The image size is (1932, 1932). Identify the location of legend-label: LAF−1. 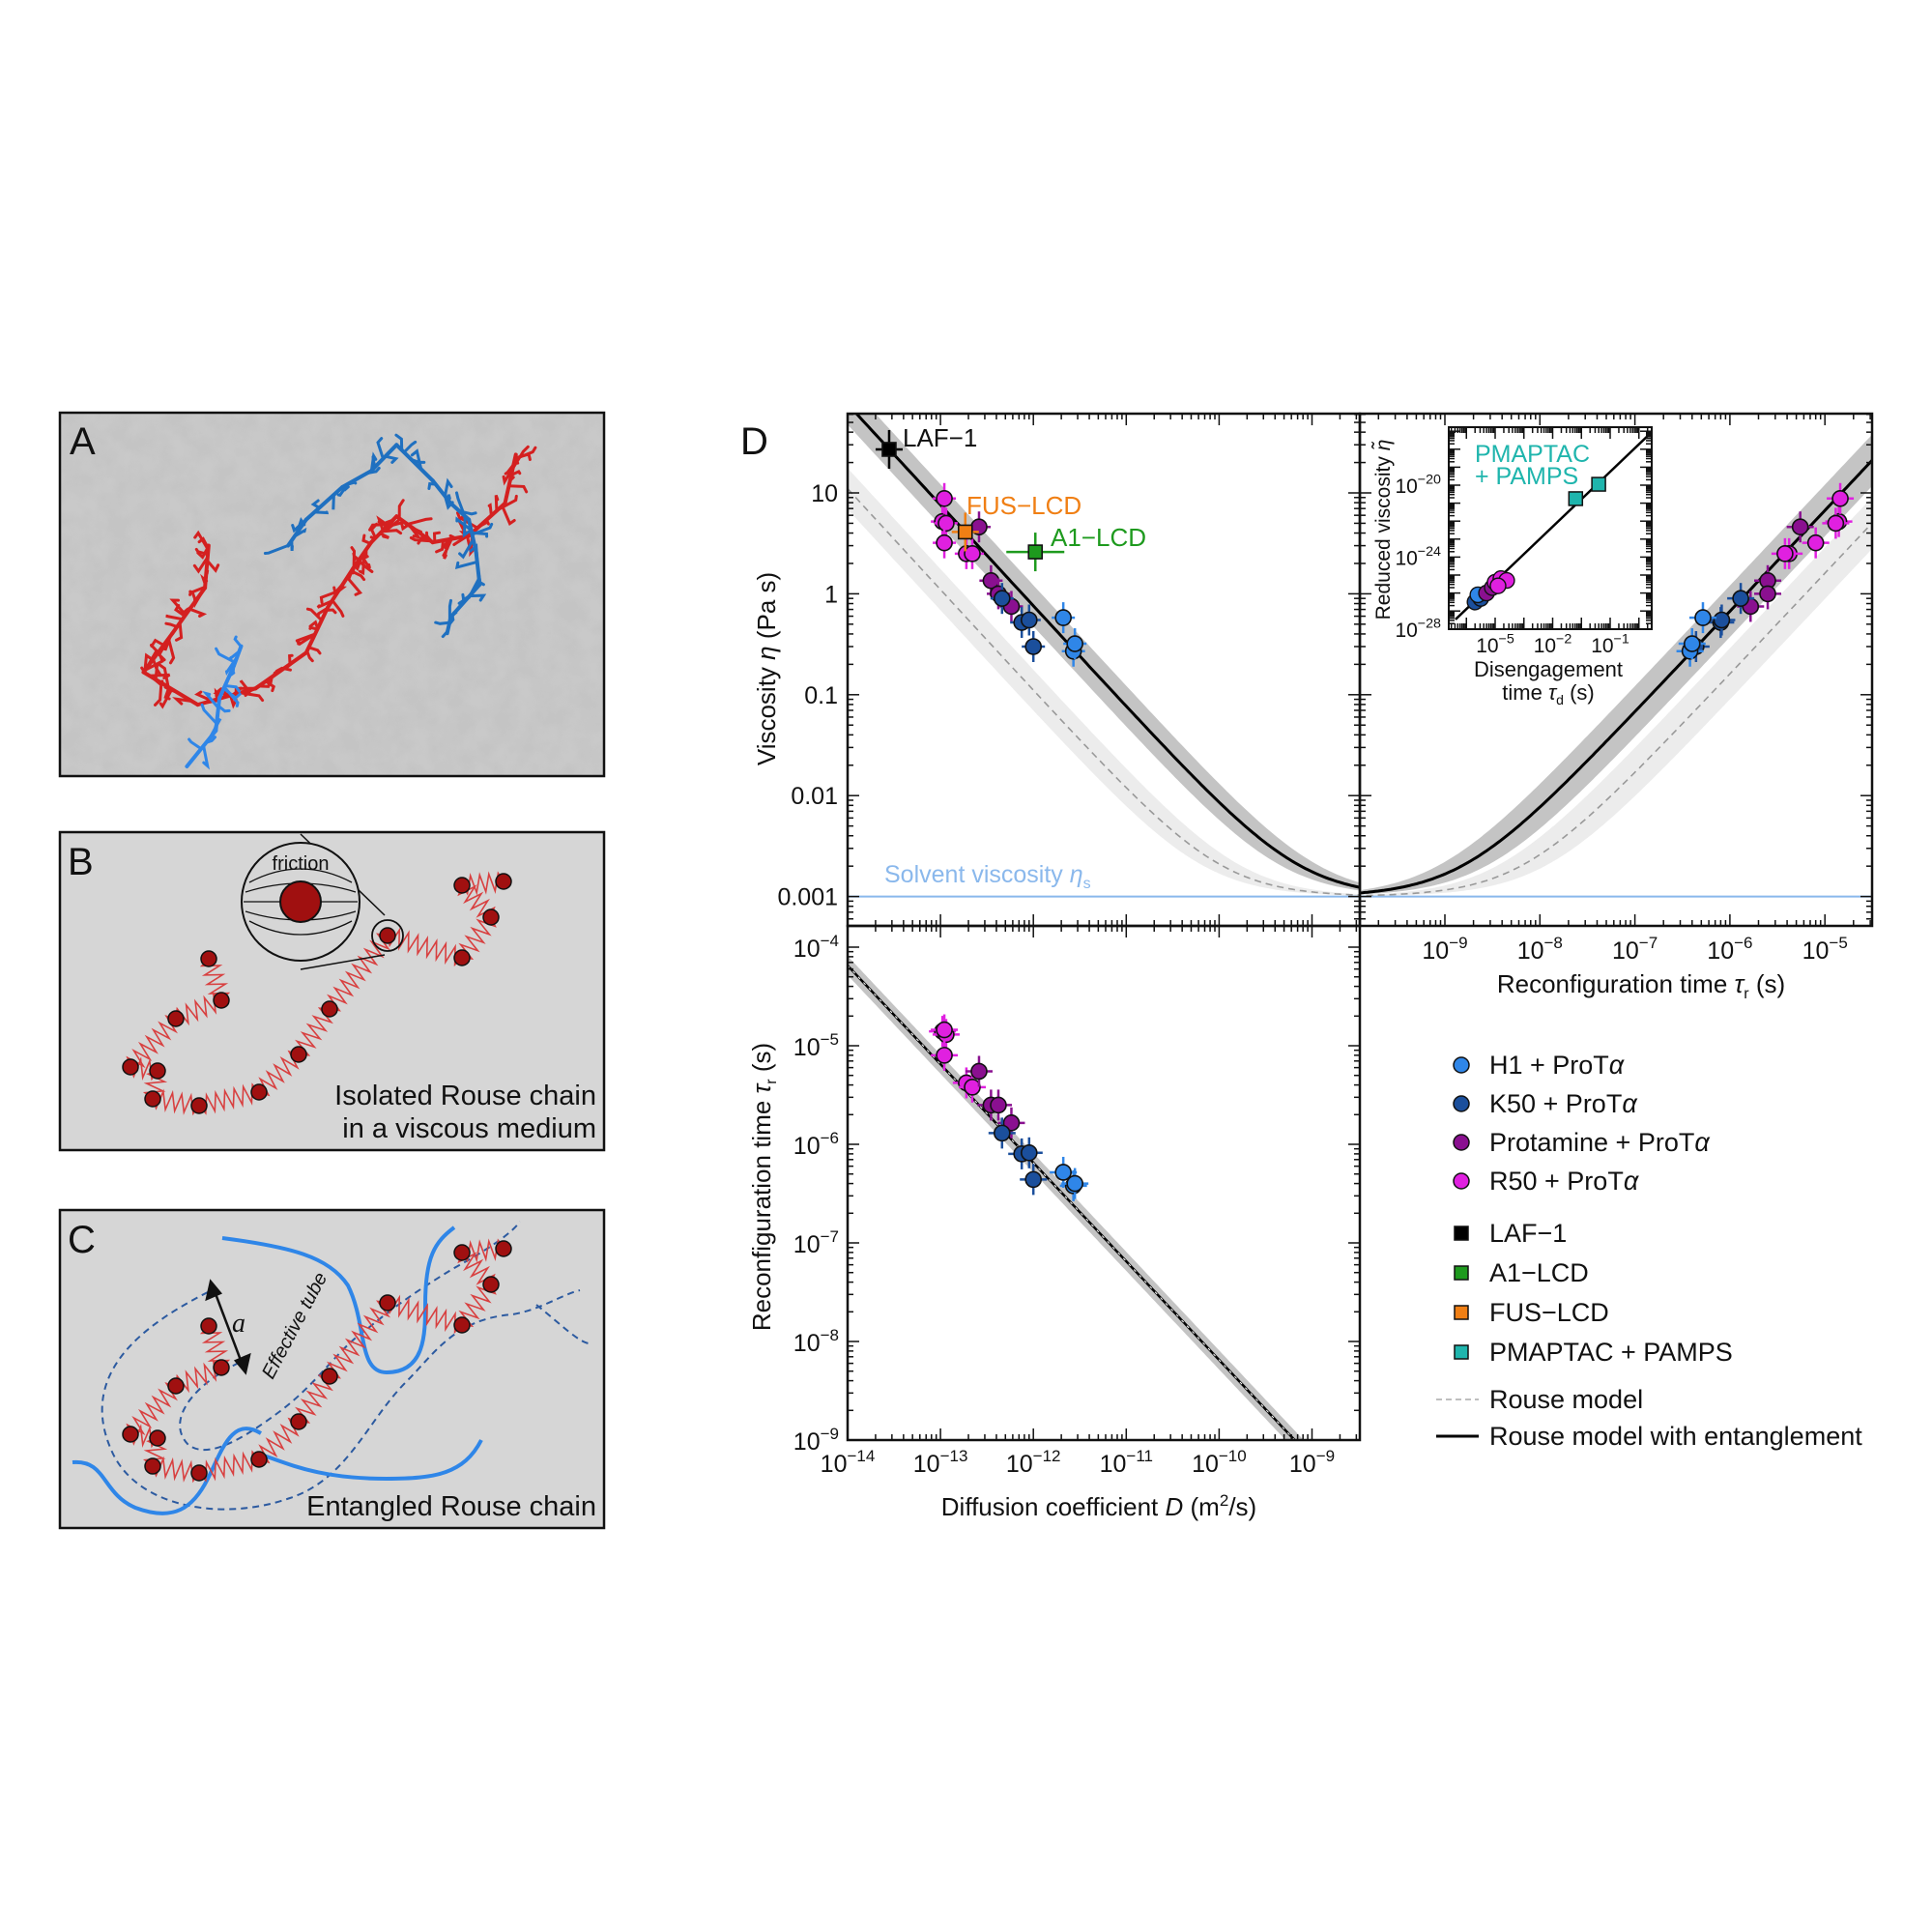
(1528, 1233).